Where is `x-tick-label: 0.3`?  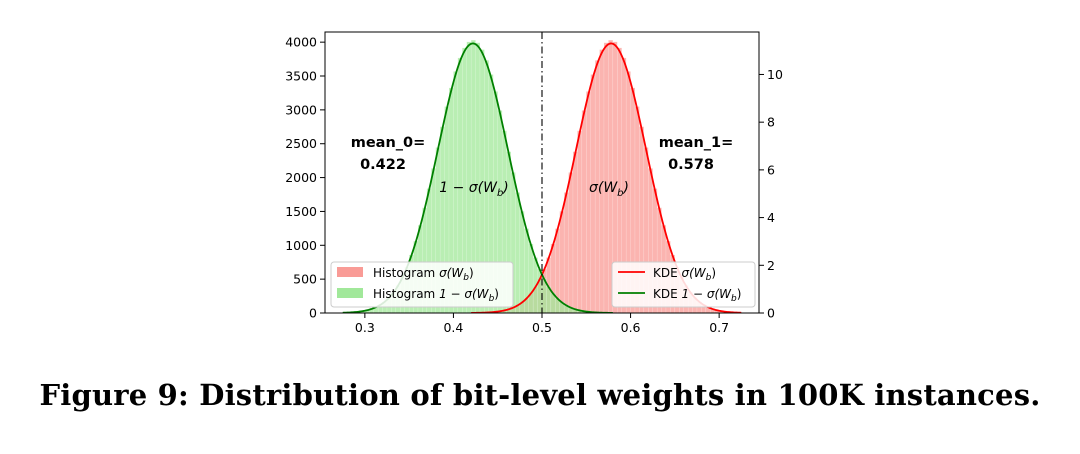 x-tick-label: 0.3 is located at coordinates (365, 327).